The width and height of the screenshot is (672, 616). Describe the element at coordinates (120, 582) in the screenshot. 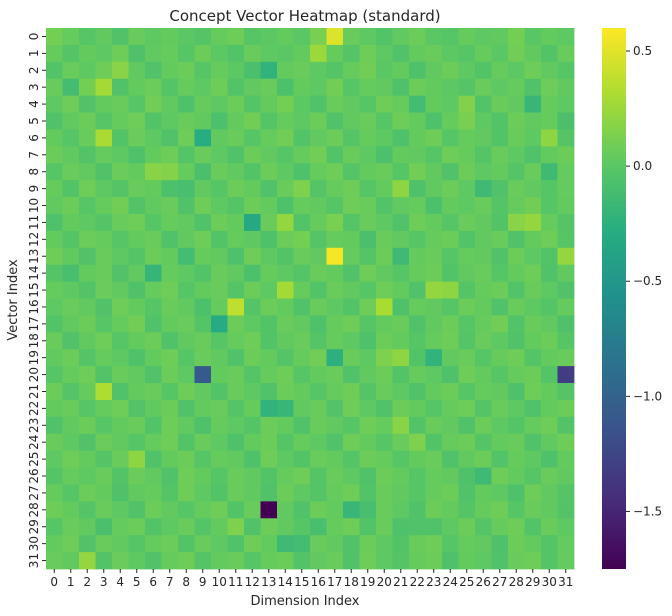

I see `x-tick-label: 4` at that location.